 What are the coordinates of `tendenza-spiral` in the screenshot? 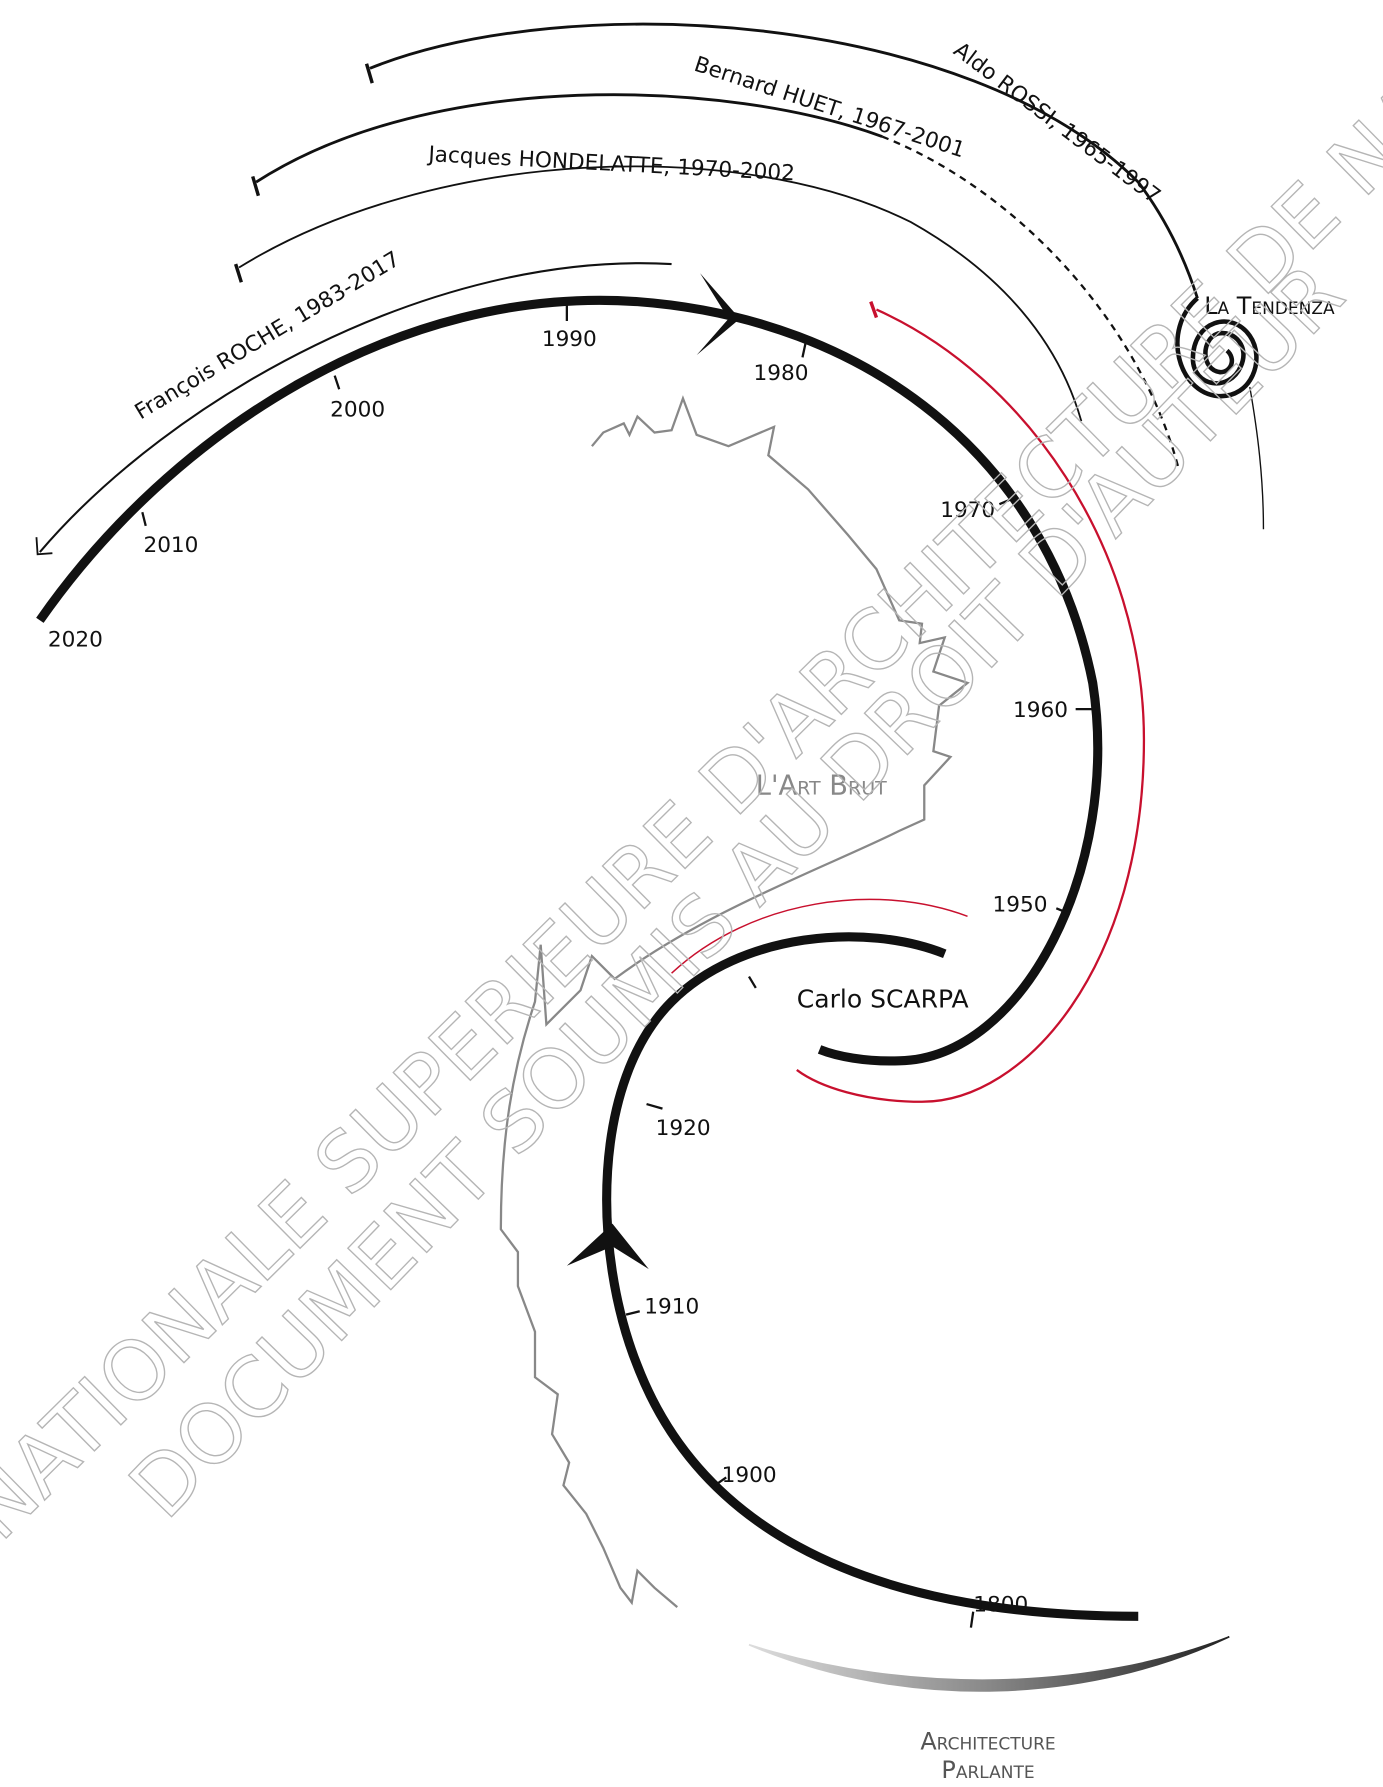 It's located at (1217, 347).